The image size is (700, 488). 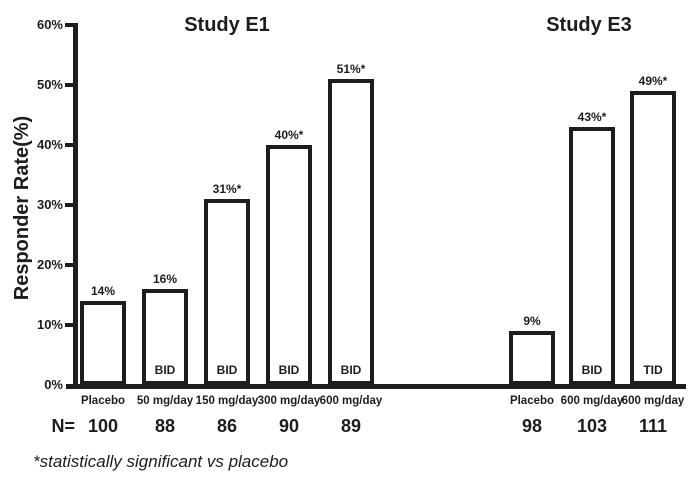 What do you see at coordinates (532, 426) in the screenshot?
I see `n-value: 98` at bounding box center [532, 426].